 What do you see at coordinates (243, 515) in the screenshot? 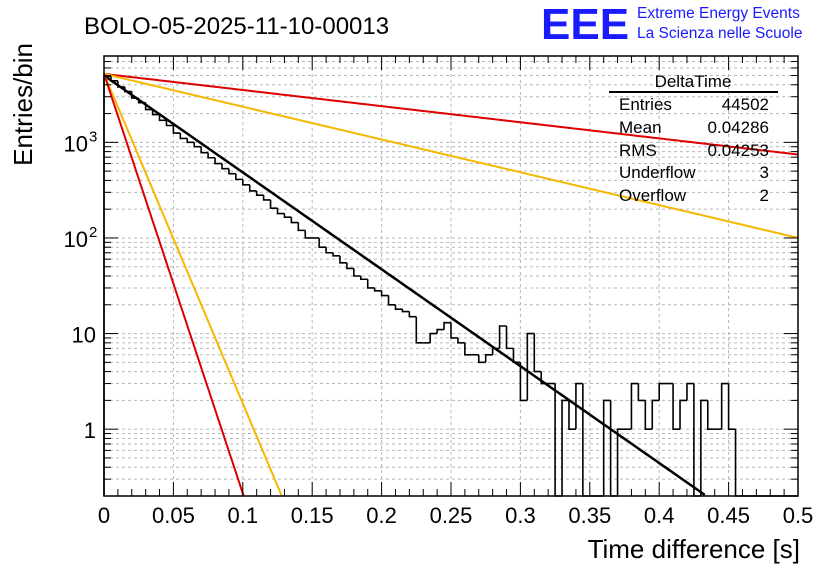
I see `x-tick-label: 0.1` at bounding box center [243, 515].